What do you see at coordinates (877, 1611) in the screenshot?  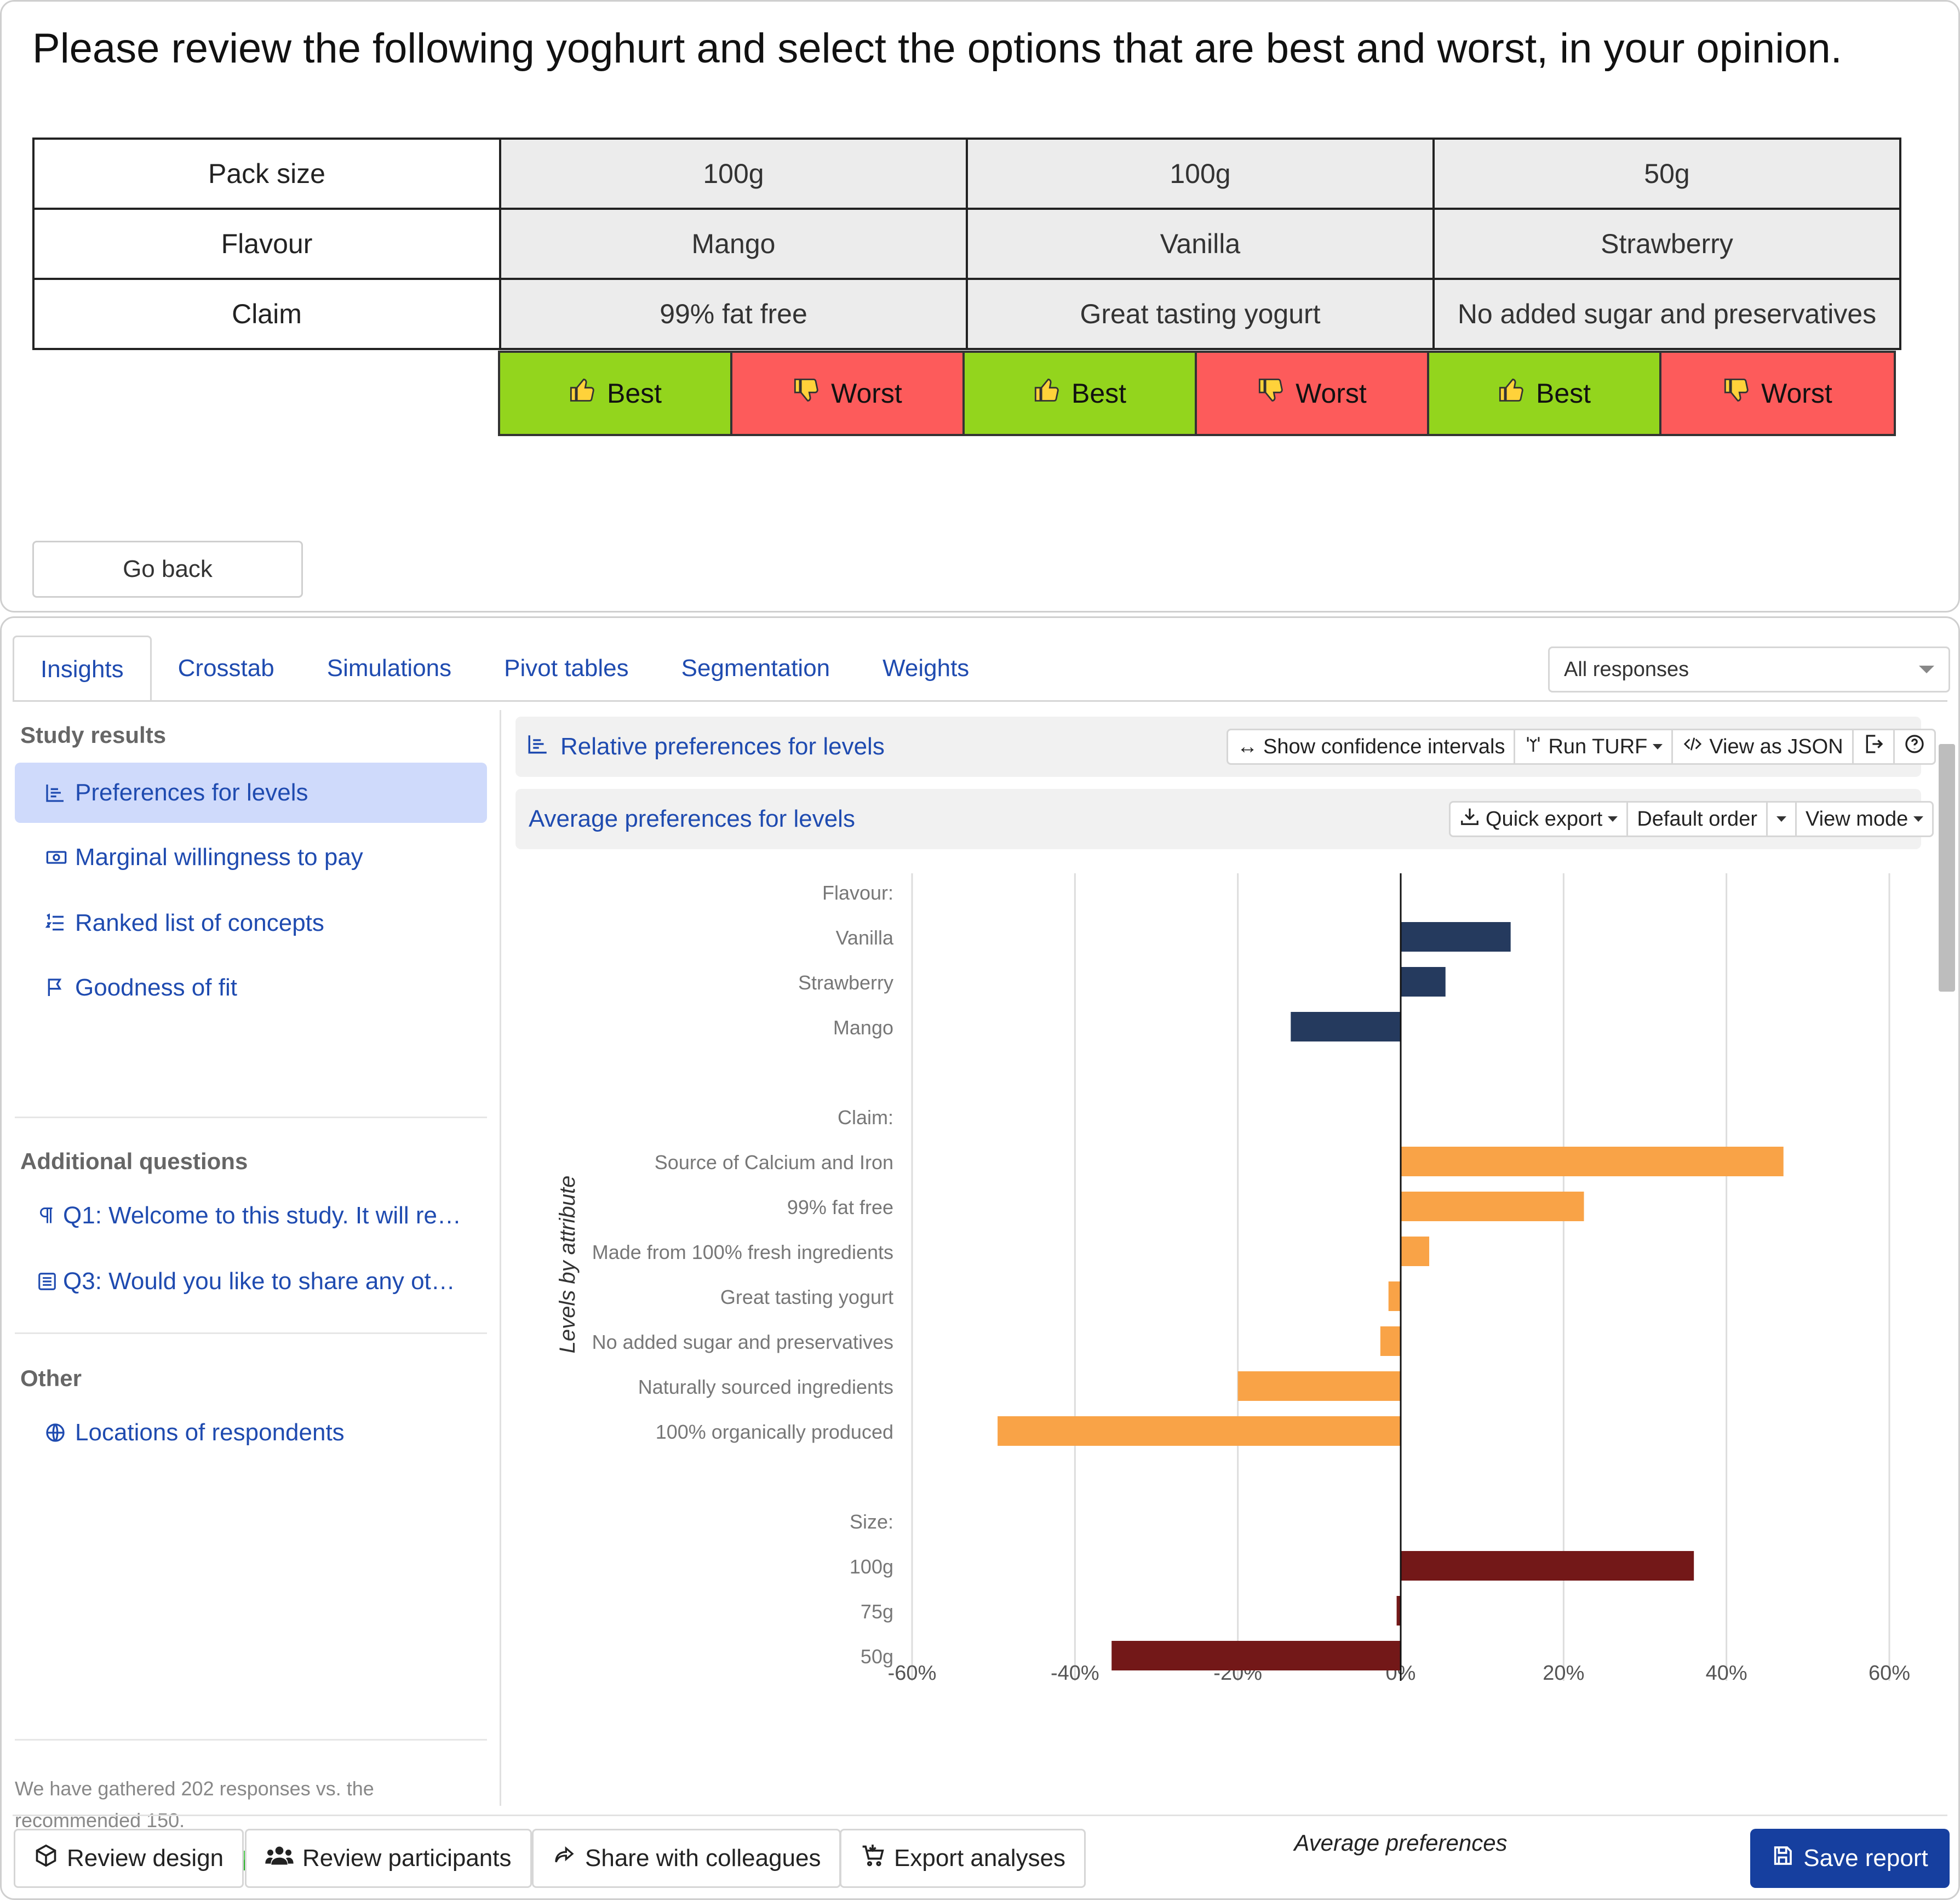 I see `level-label: 75g` at bounding box center [877, 1611].